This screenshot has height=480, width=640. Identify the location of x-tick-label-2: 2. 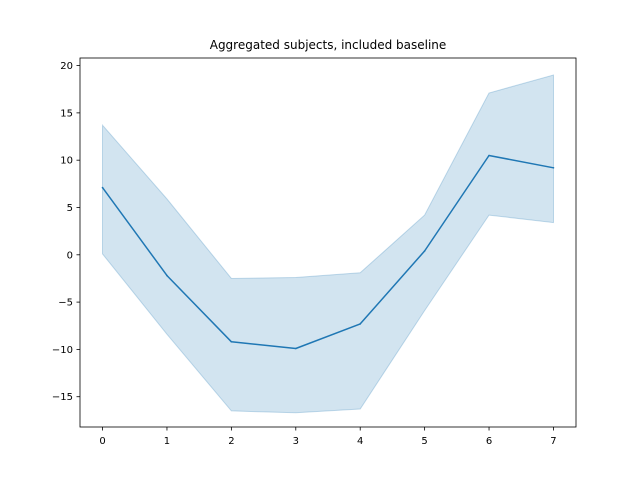
(231, 441).